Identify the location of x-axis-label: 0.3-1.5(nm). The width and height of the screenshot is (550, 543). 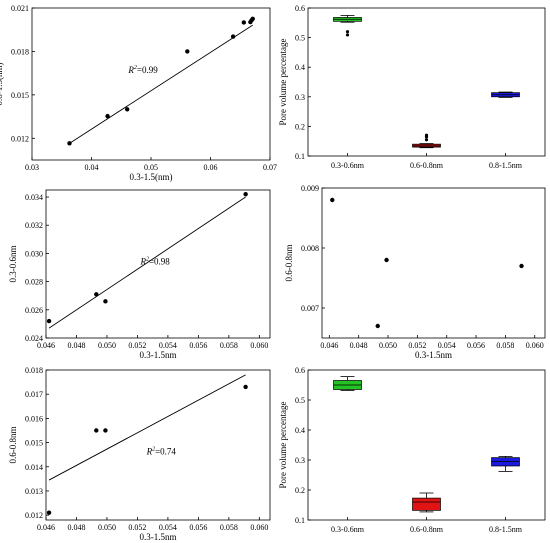
(151, 177).